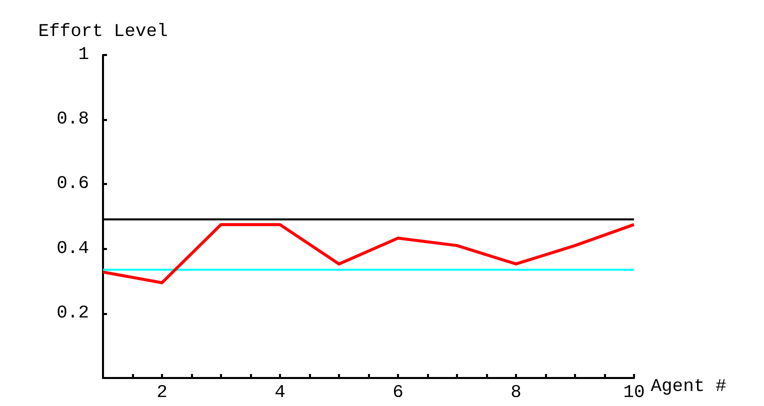 This screenshot has width=764, height=406. Describe the element at coordinates (72, 248) in the screenshot. I see `y-tick-label: 0.4` at that location.